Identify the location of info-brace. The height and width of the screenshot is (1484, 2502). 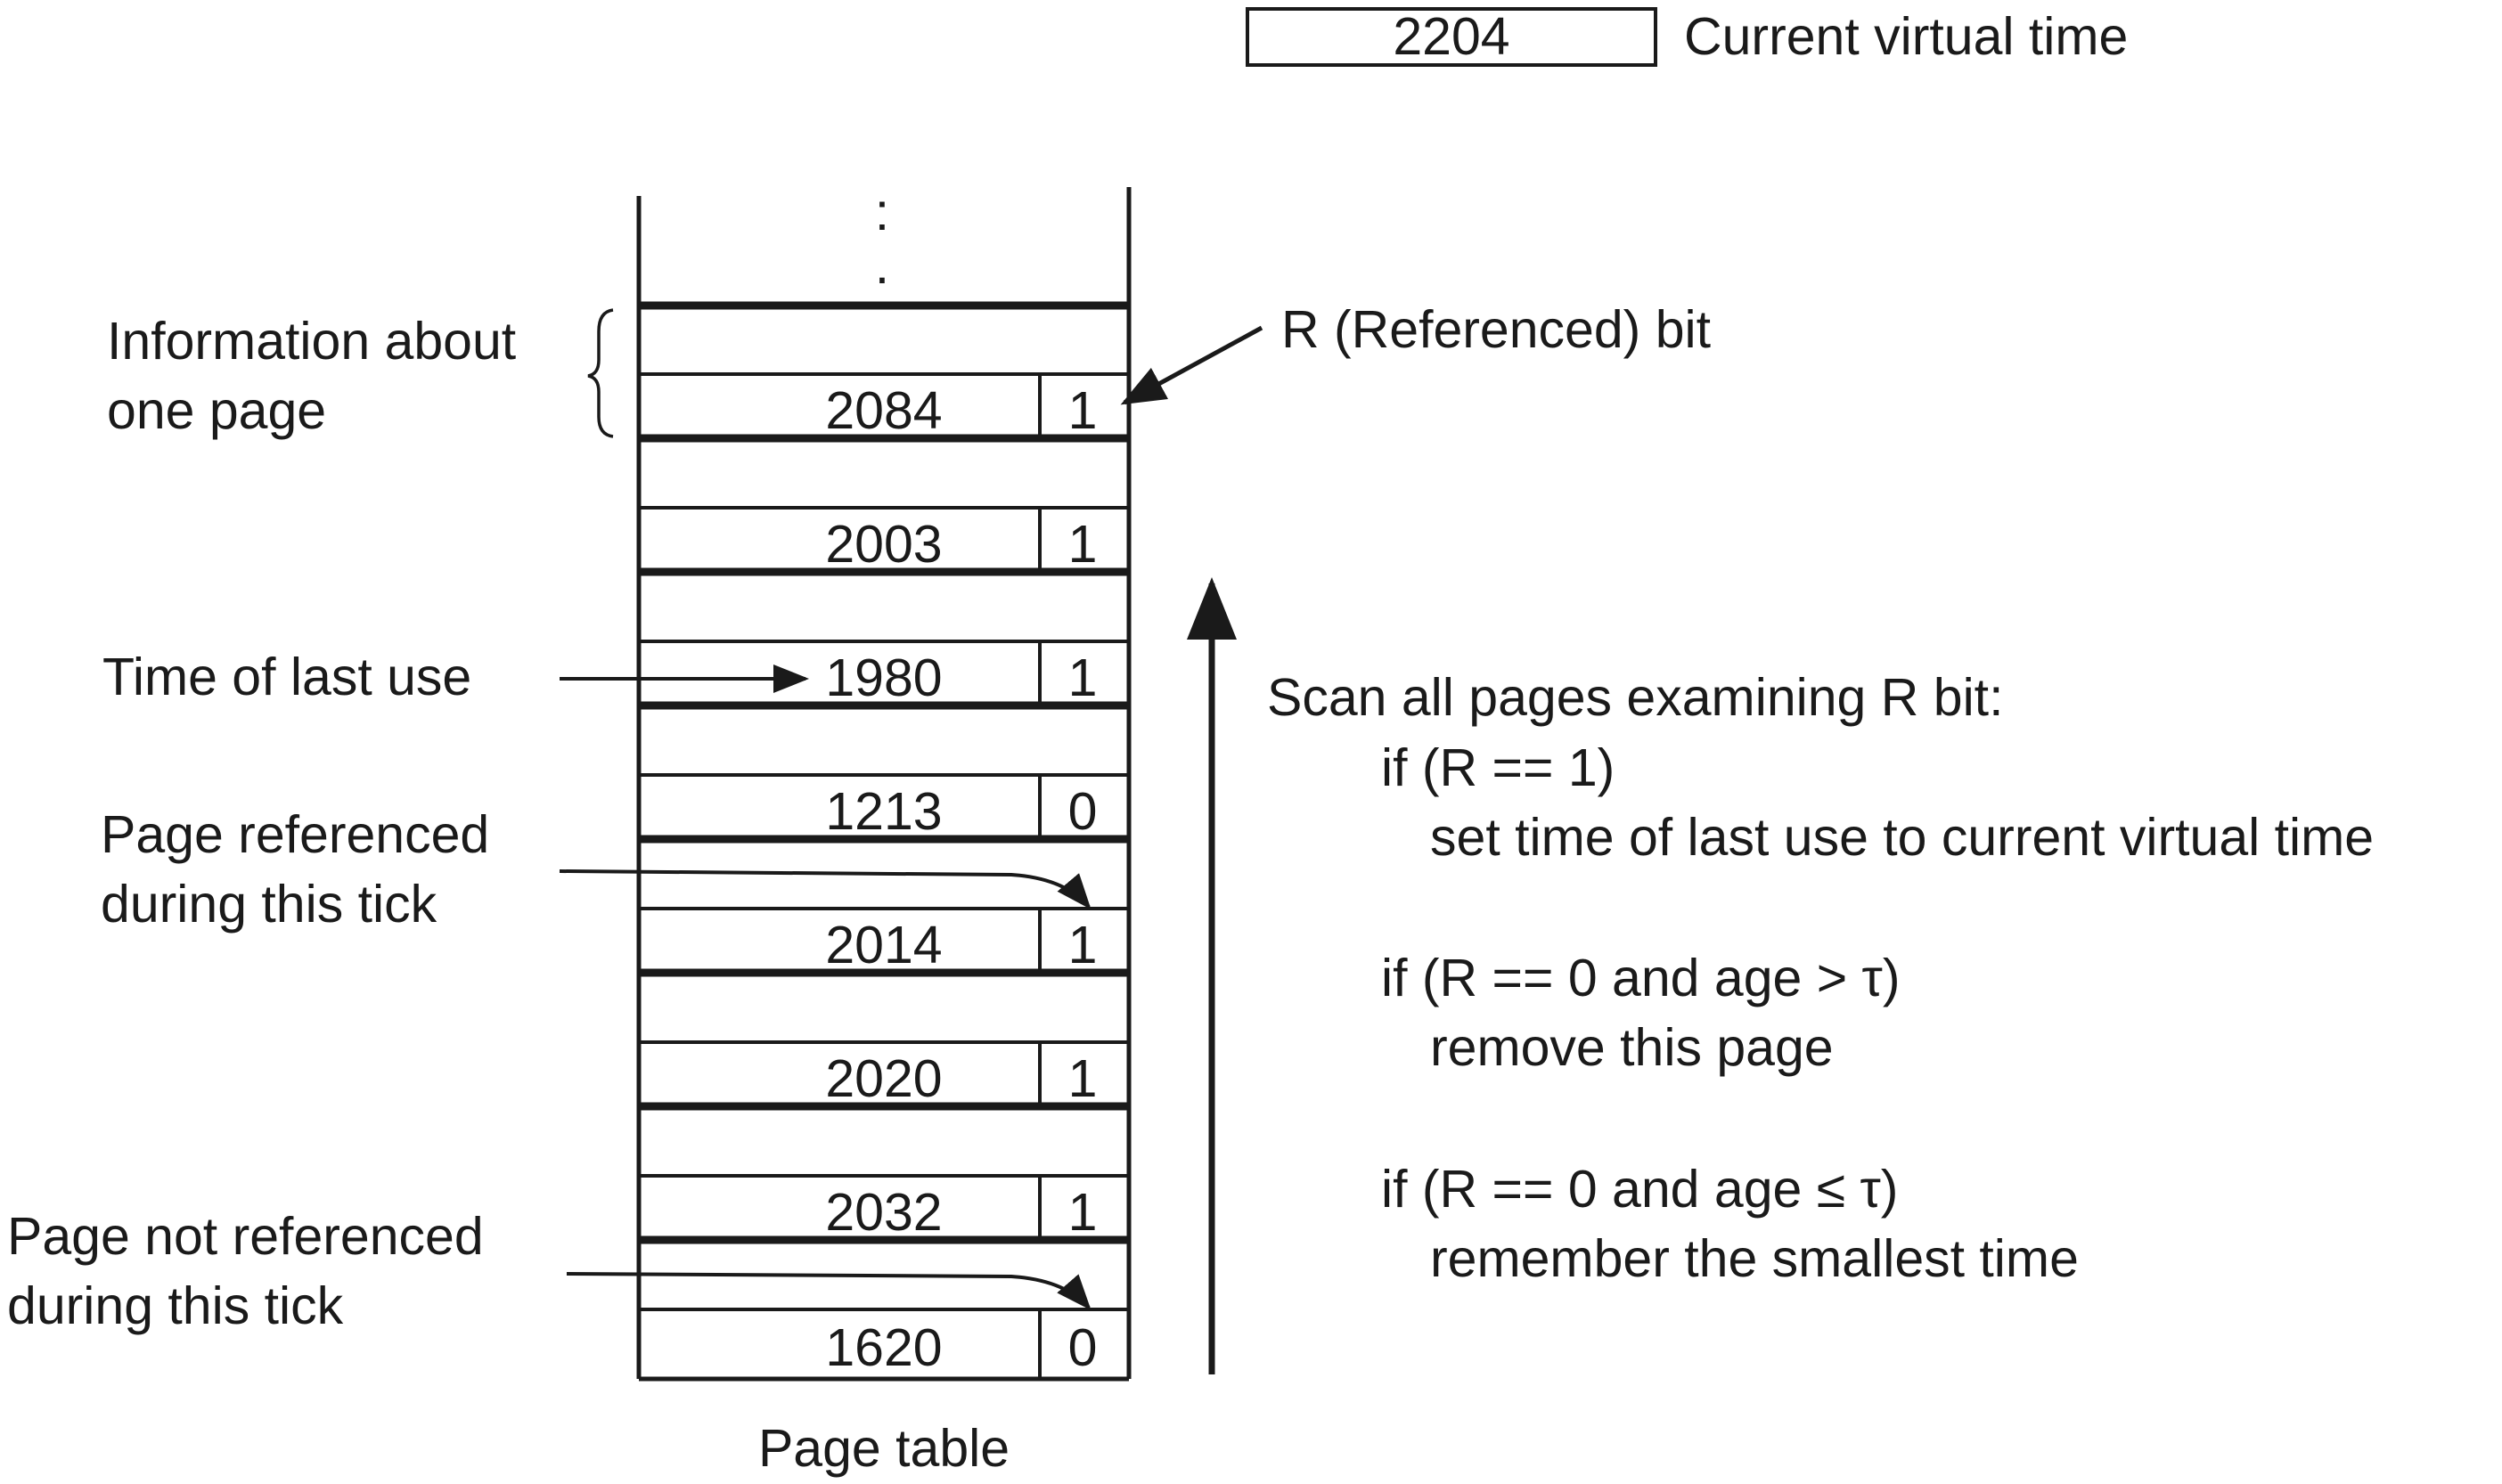
(600, 373).